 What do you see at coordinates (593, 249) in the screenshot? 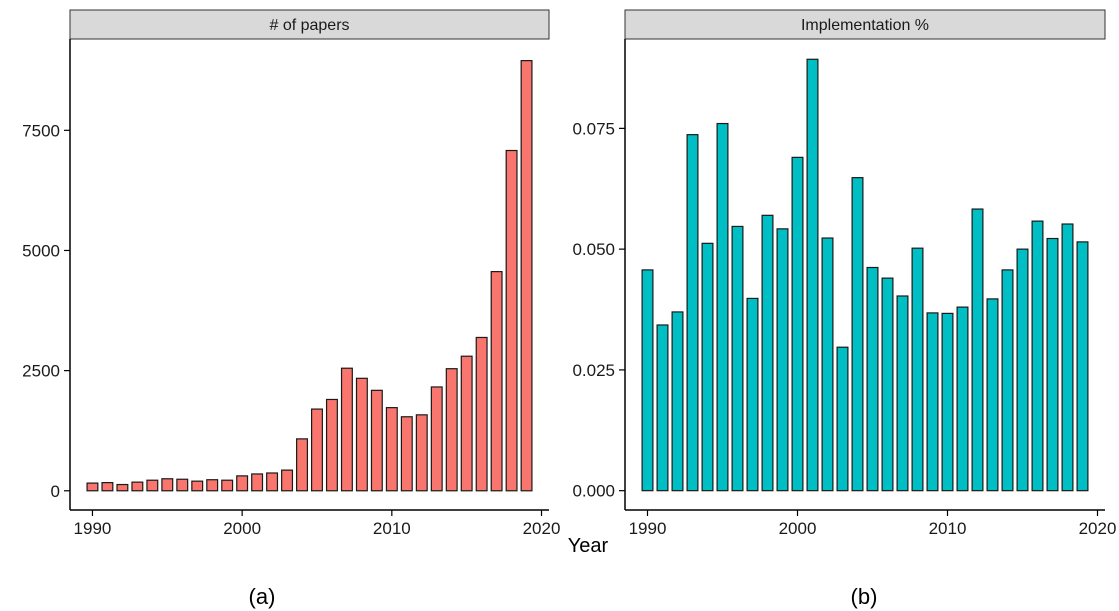
I see `y-tick-label: 0.050` at bounding box center [593, 249].